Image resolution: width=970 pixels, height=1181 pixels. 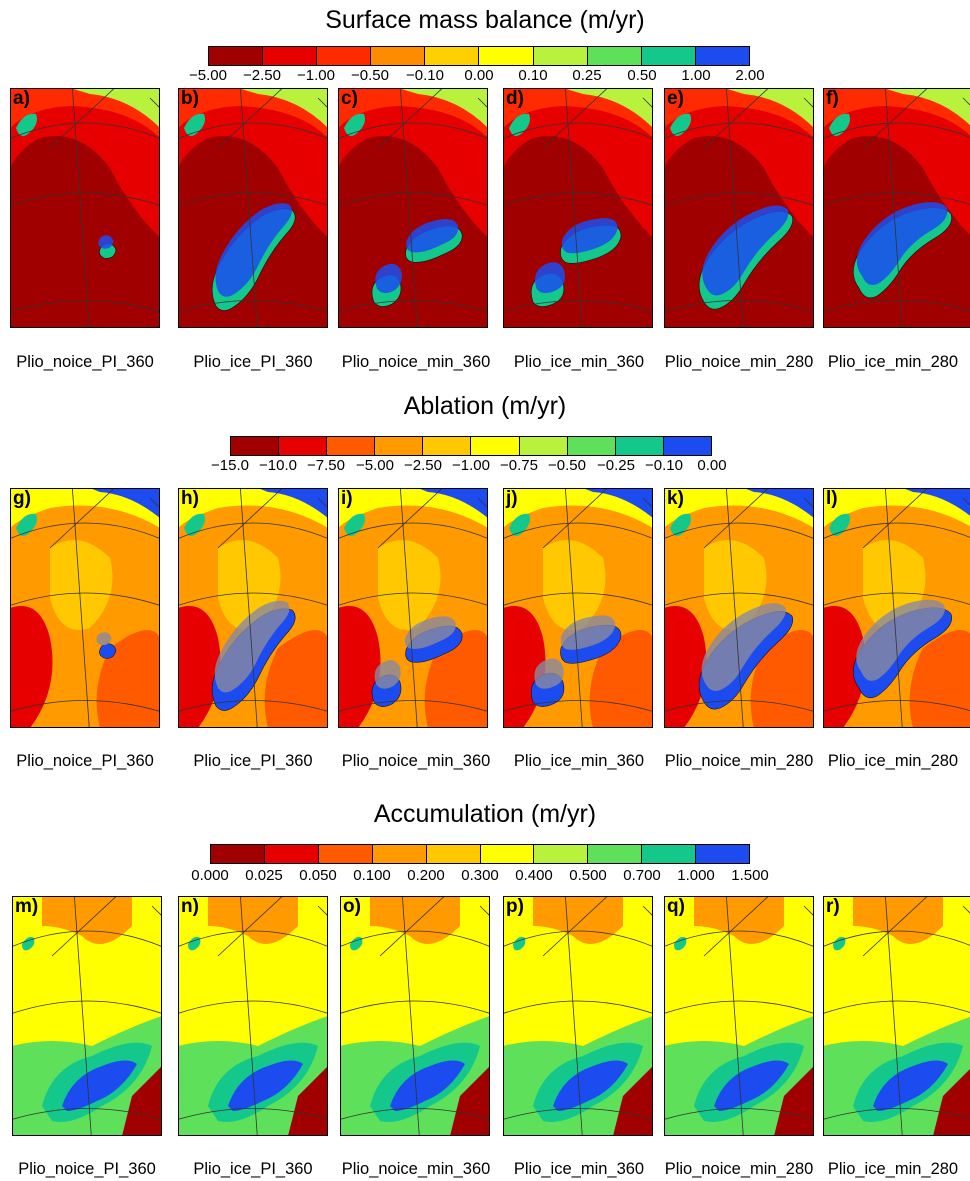 I want to click on panel-label: f), so click(x=832, y=98).